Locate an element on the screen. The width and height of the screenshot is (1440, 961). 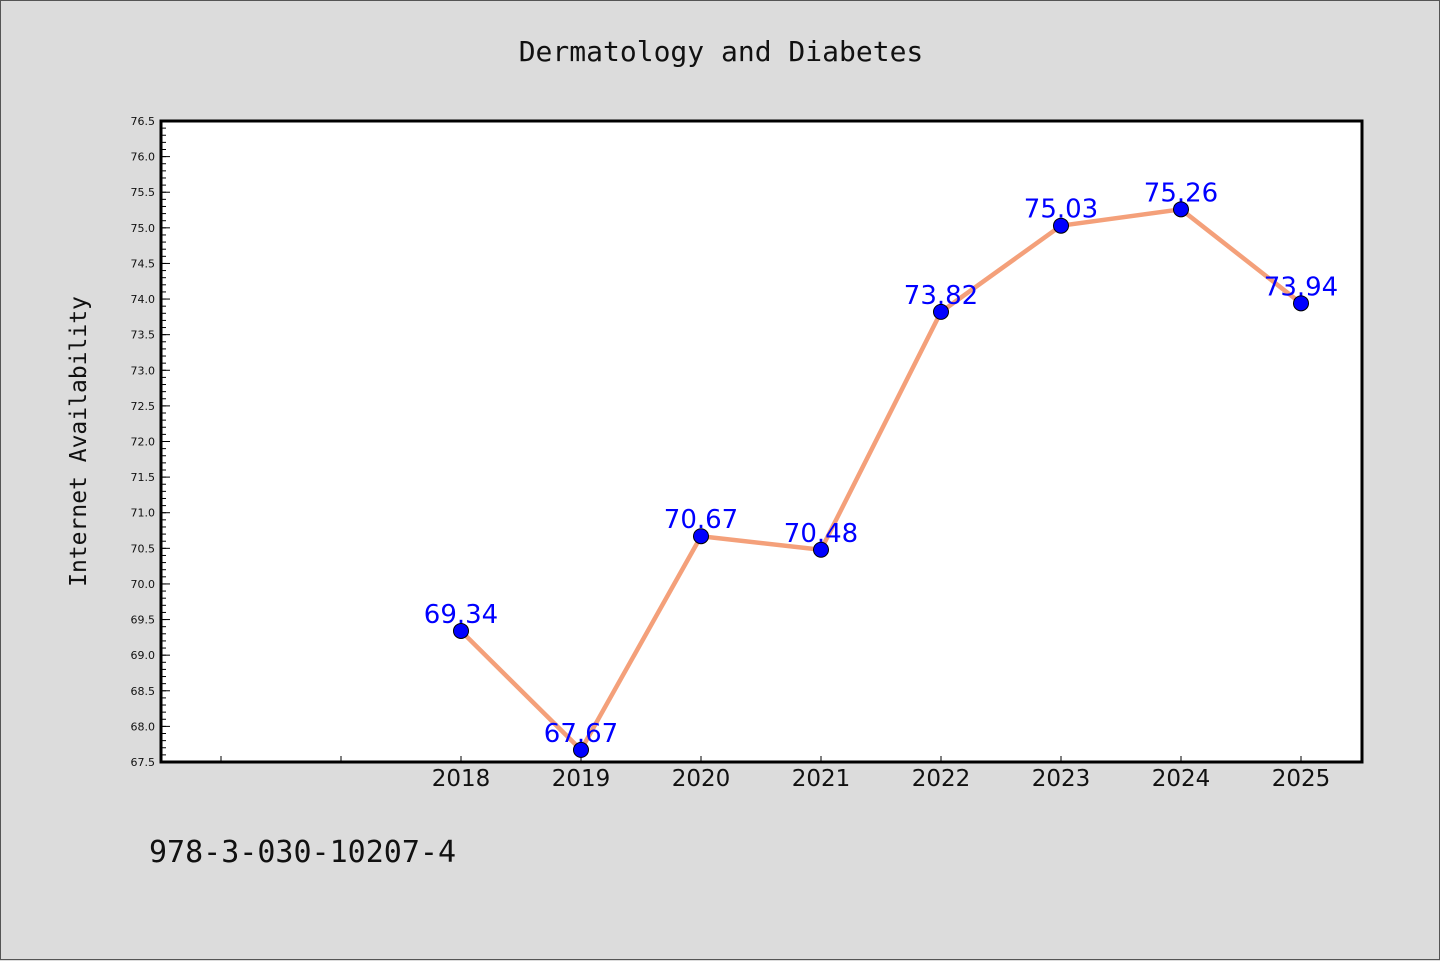
footer-code: 978-3-030-10207-4 is located at coordinates (303, 852).